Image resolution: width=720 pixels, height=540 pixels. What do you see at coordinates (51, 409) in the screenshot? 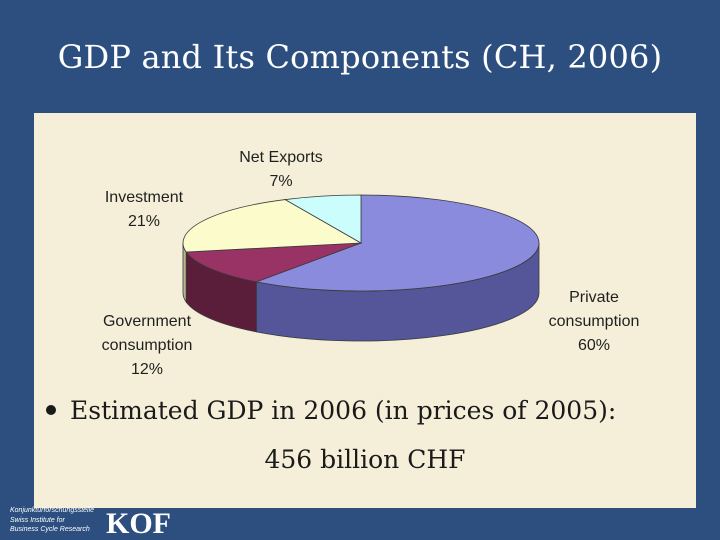
I see `bullet-icon` at bounding box center [51, 409].